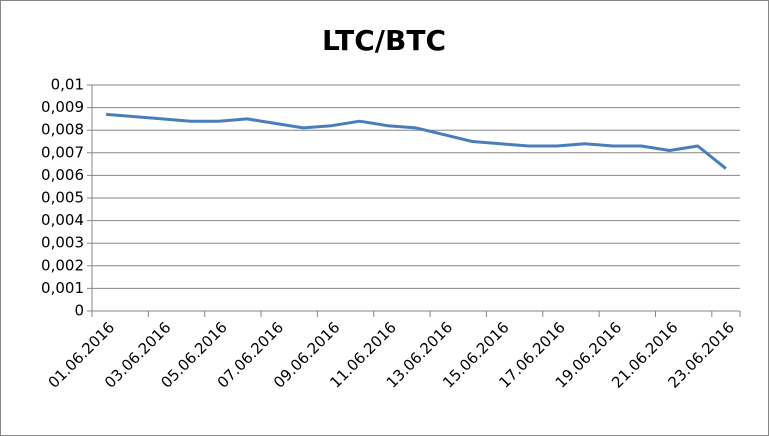 Image resolution: width=769 pixels, height=436 pixels. What do you see at coordinates (62, 198) in the screenshot?
I see `y-tick-label: 0,005` at bounding box center [62, 198].